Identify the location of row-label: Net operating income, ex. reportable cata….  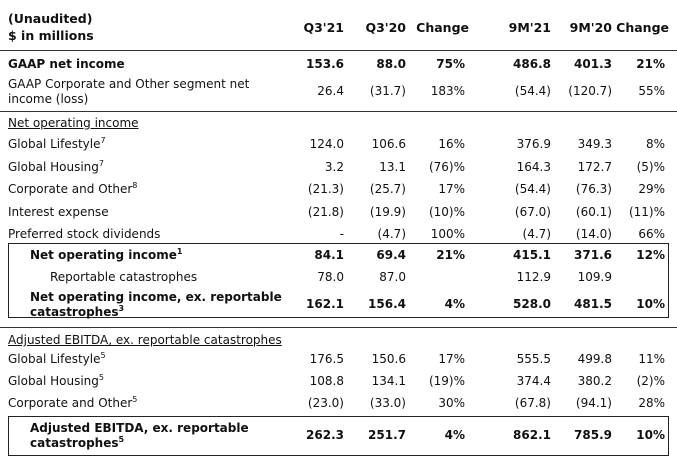
(156, 305).